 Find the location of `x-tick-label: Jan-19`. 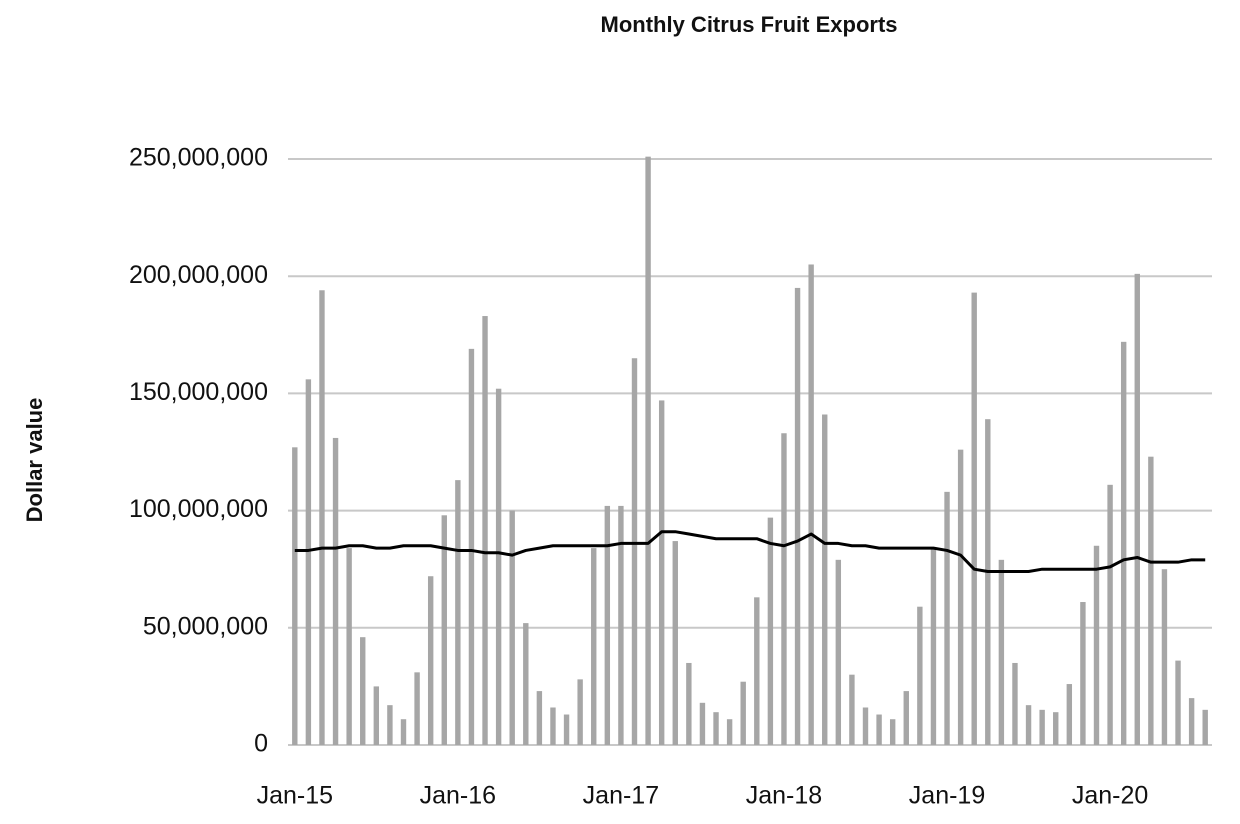

x-tick-label: Jan-19 is located at coordinates (947, 796).